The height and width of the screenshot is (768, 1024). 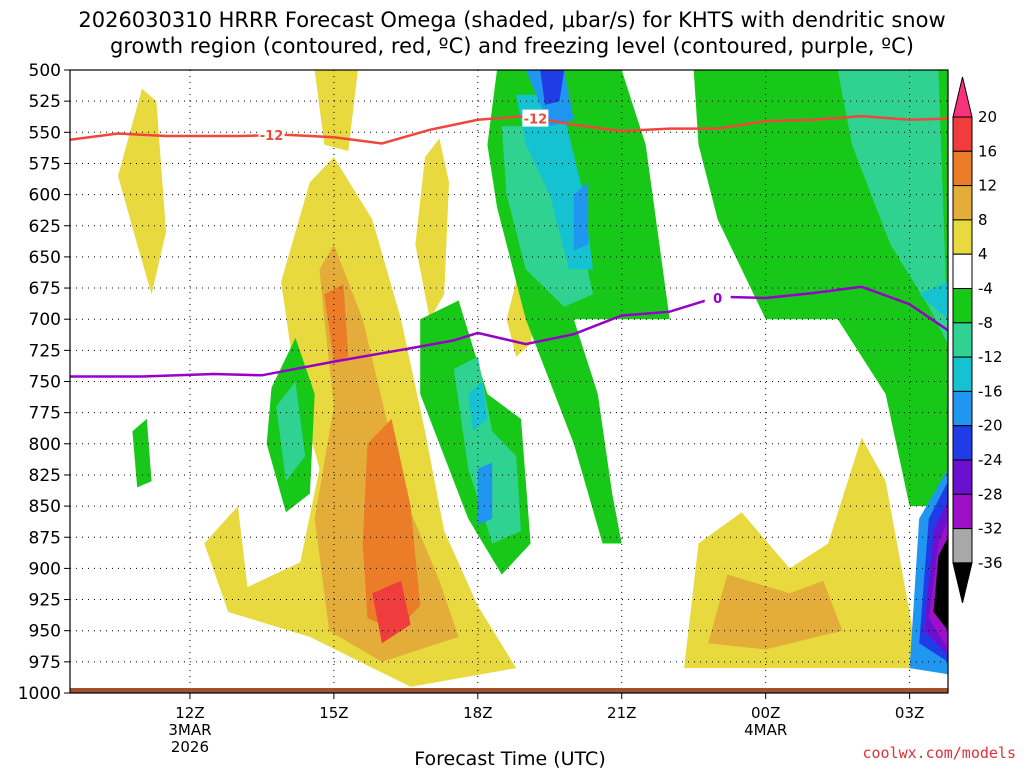 I want to click on colorbar-label-9: -20, so click(x=990, y=426).